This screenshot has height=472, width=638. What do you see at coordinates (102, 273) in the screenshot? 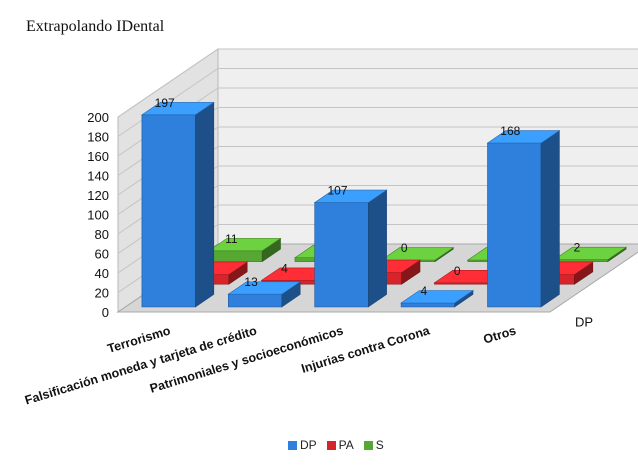
I see `y-tick-label: 40` at bounding box center [102, 273].